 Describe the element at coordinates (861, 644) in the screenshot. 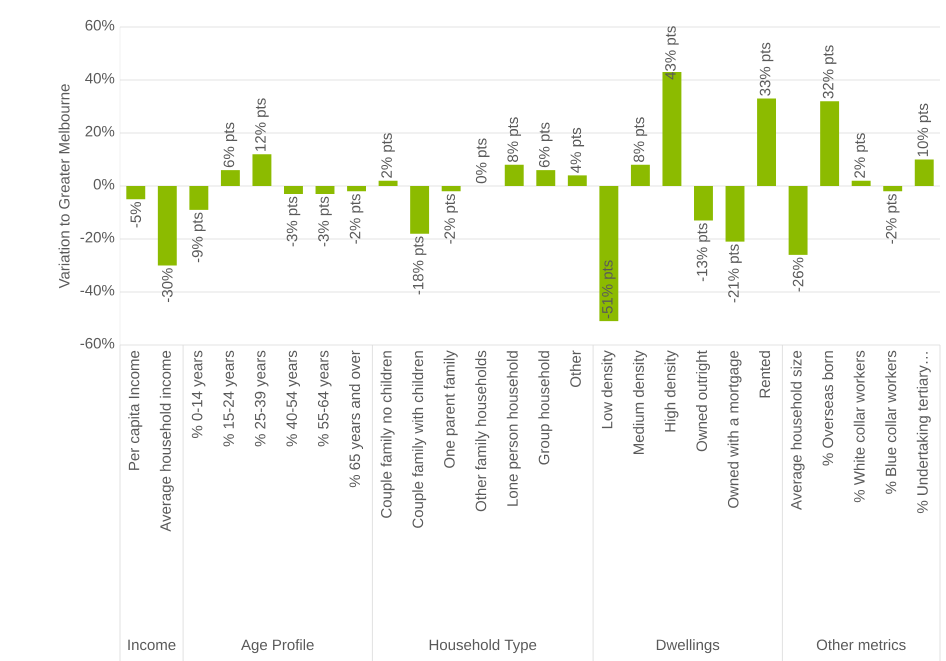

I see `text: Other metrics` at that location.